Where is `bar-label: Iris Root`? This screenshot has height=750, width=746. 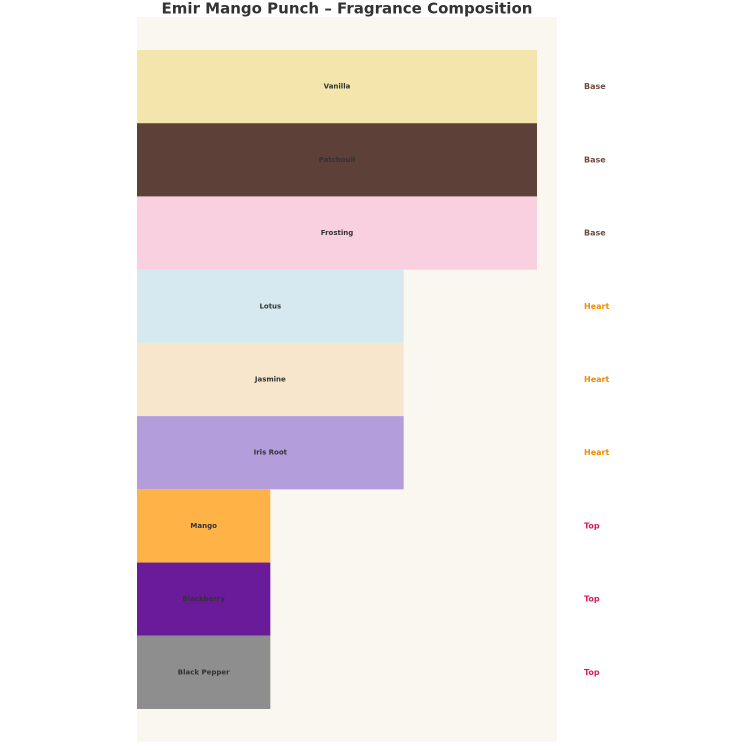 bar-label: Iris Root is located at coordinates (271, 453).